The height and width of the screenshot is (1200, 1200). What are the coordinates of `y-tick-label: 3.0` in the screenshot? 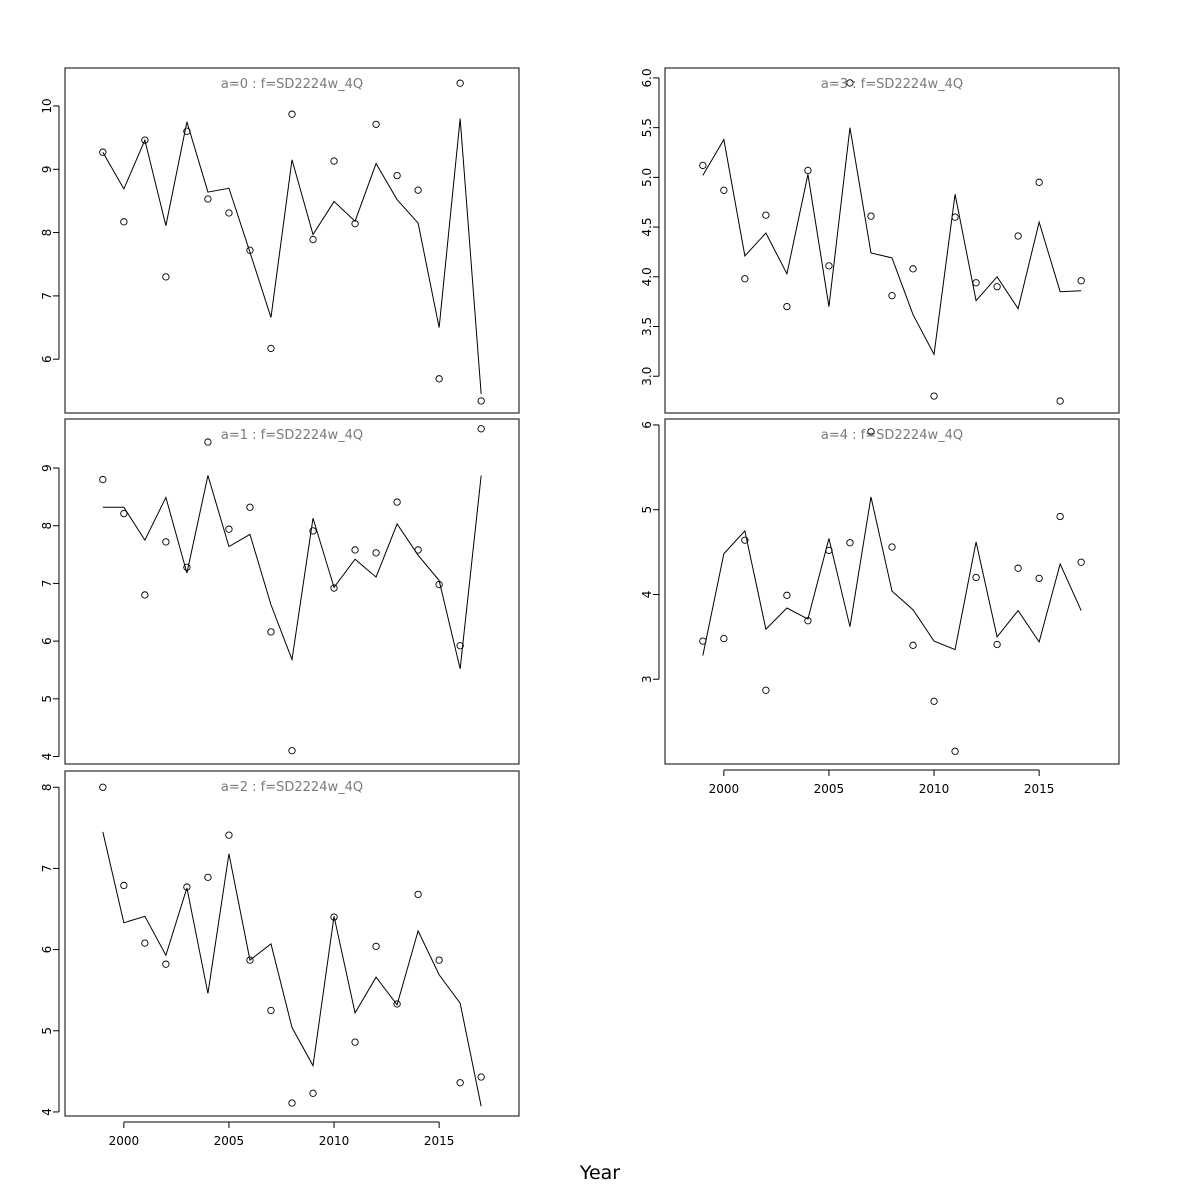 It's located at (647, 376).